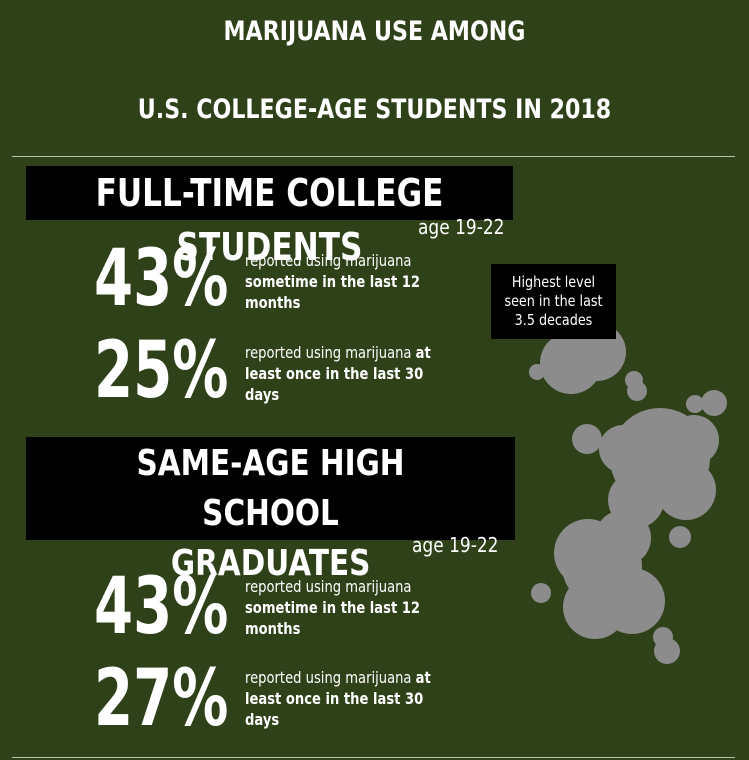 The image size is (749, 760). Describe the element at coordinates (328, 352) in the screenshot. I see `section1-stat2-text: reported using marijuana` at that location.